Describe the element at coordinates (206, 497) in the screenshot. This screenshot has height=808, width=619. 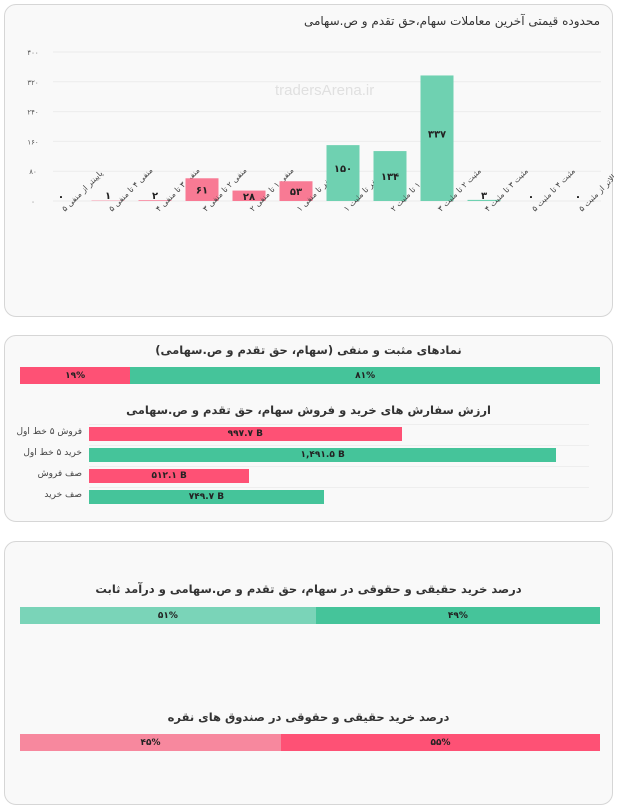
I see `order-bar: ۷۴۹.۷ B` at that location.